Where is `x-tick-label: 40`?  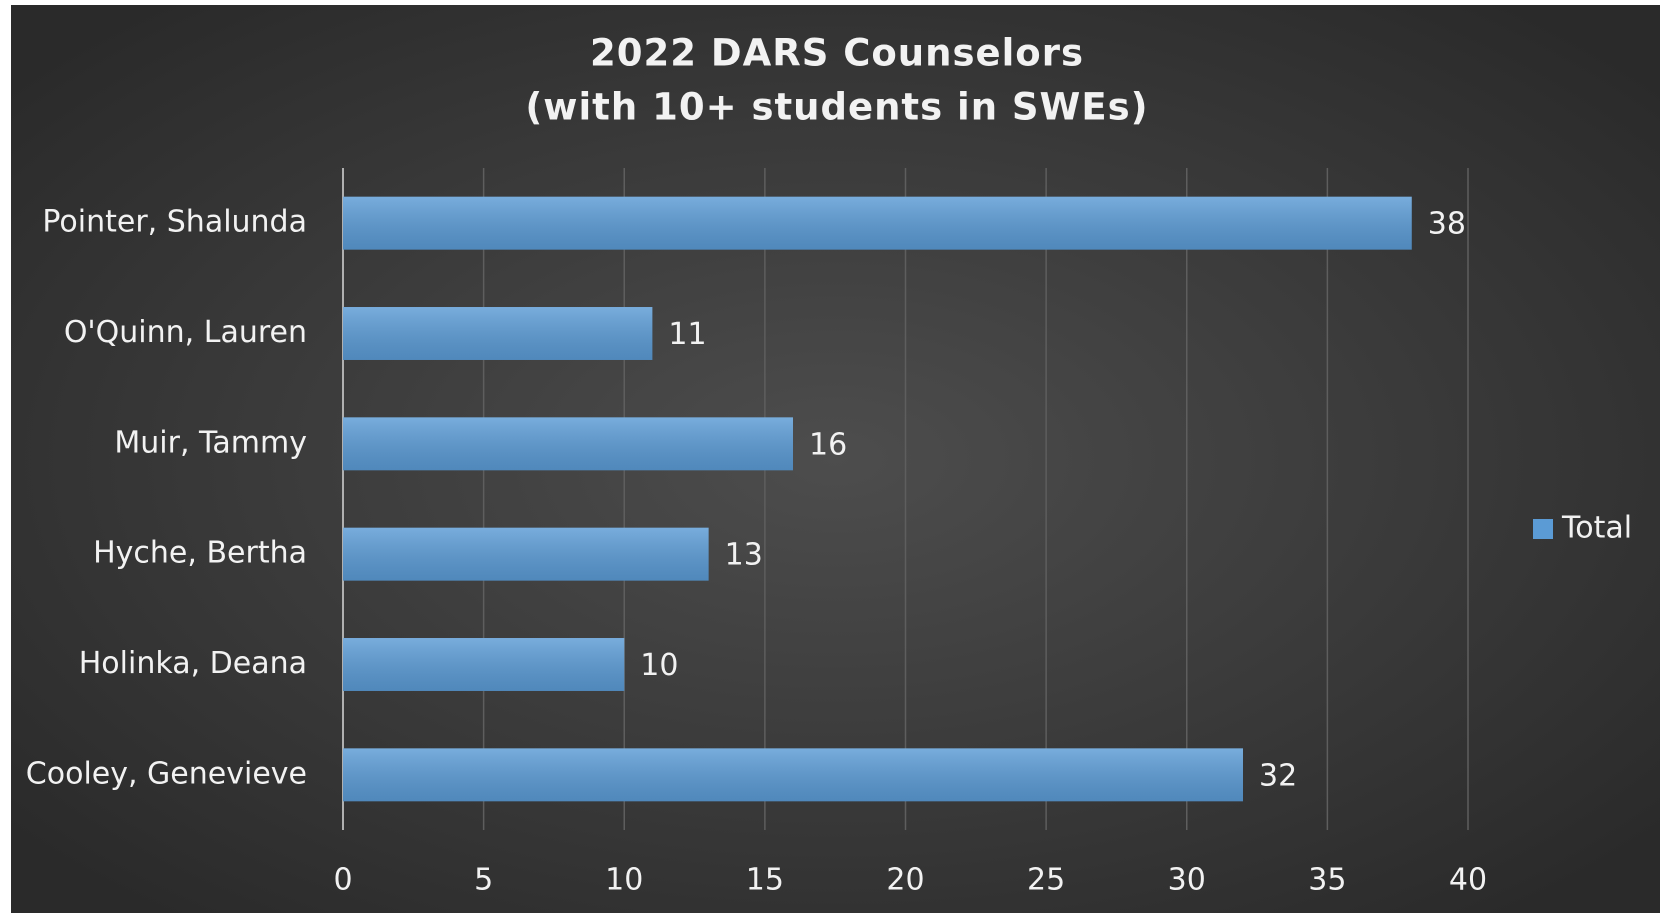
x-tick-label: 40 is located at coordinates (1468, 880).